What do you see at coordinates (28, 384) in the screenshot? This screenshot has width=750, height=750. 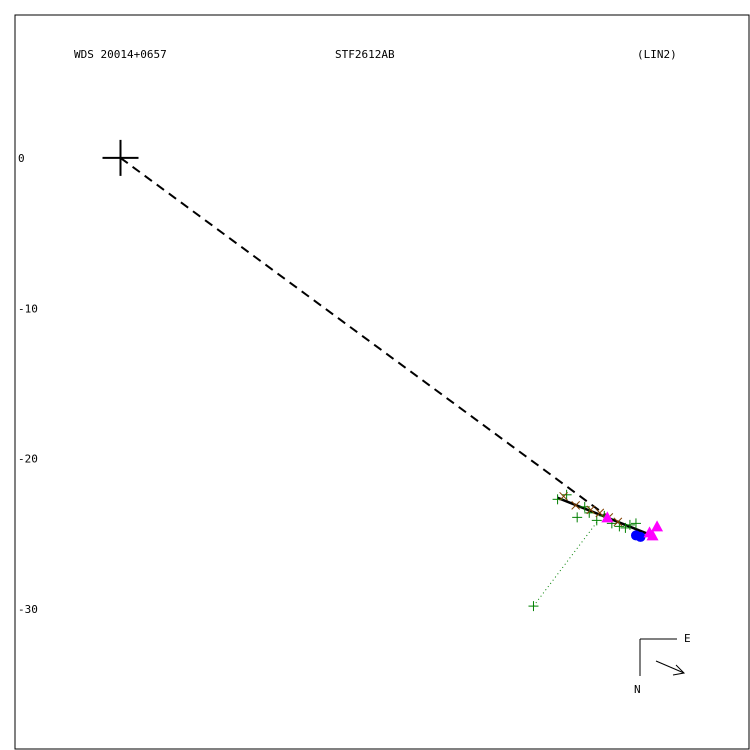 I see `y-tick-labels: 0 -10 -20 -30` at bounding box center [28, 384].